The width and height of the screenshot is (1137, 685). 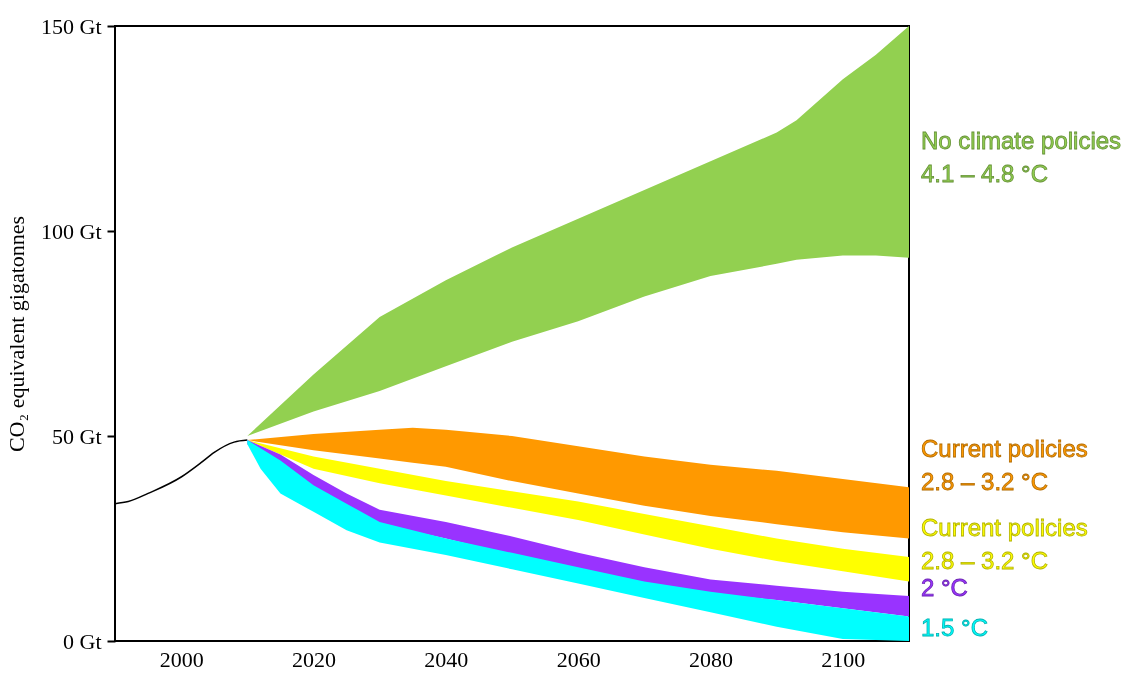 I want to click on x-tick-label: 2000, so click(x=181, y=659).